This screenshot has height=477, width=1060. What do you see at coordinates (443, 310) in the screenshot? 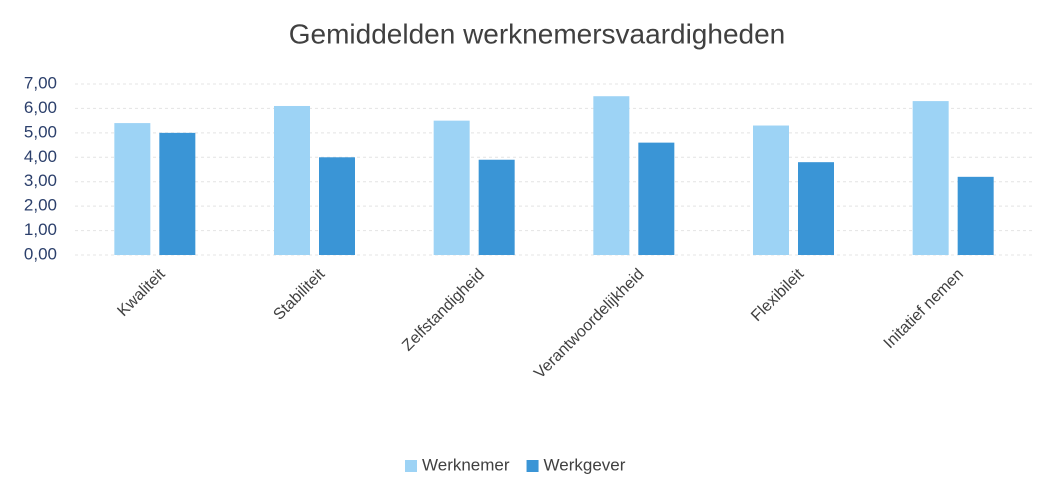
I see `x-tick-label: Zelfstandigheid` at bounding box center [443, 310].